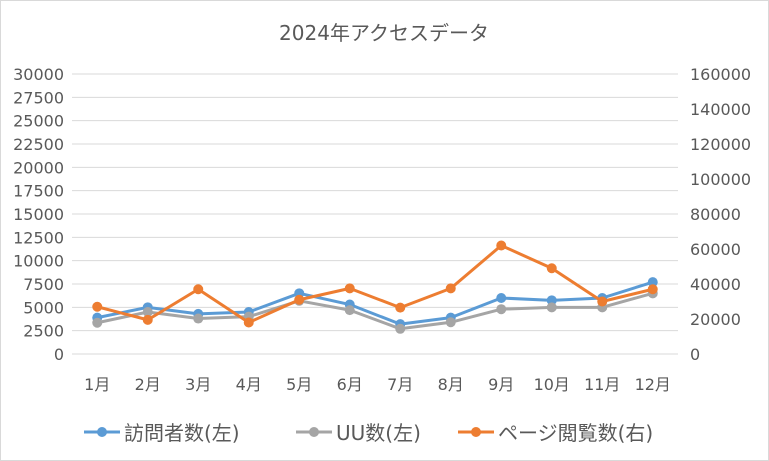  I want to click on left-tick-label: 30000, so click(38, 74).